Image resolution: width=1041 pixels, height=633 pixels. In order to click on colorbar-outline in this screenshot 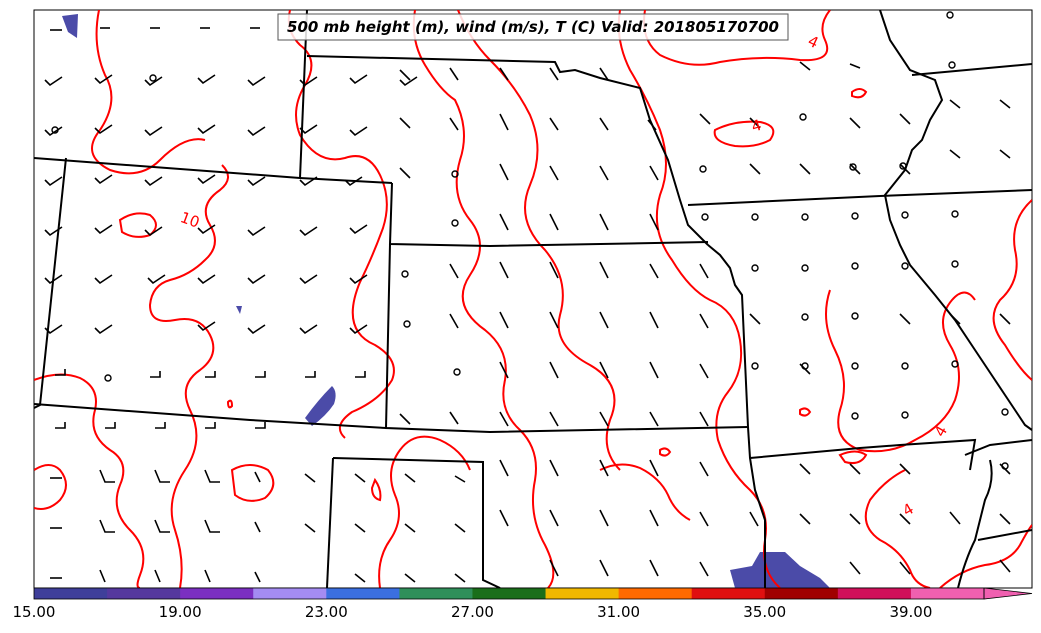, I will do `click(509, 593)`.